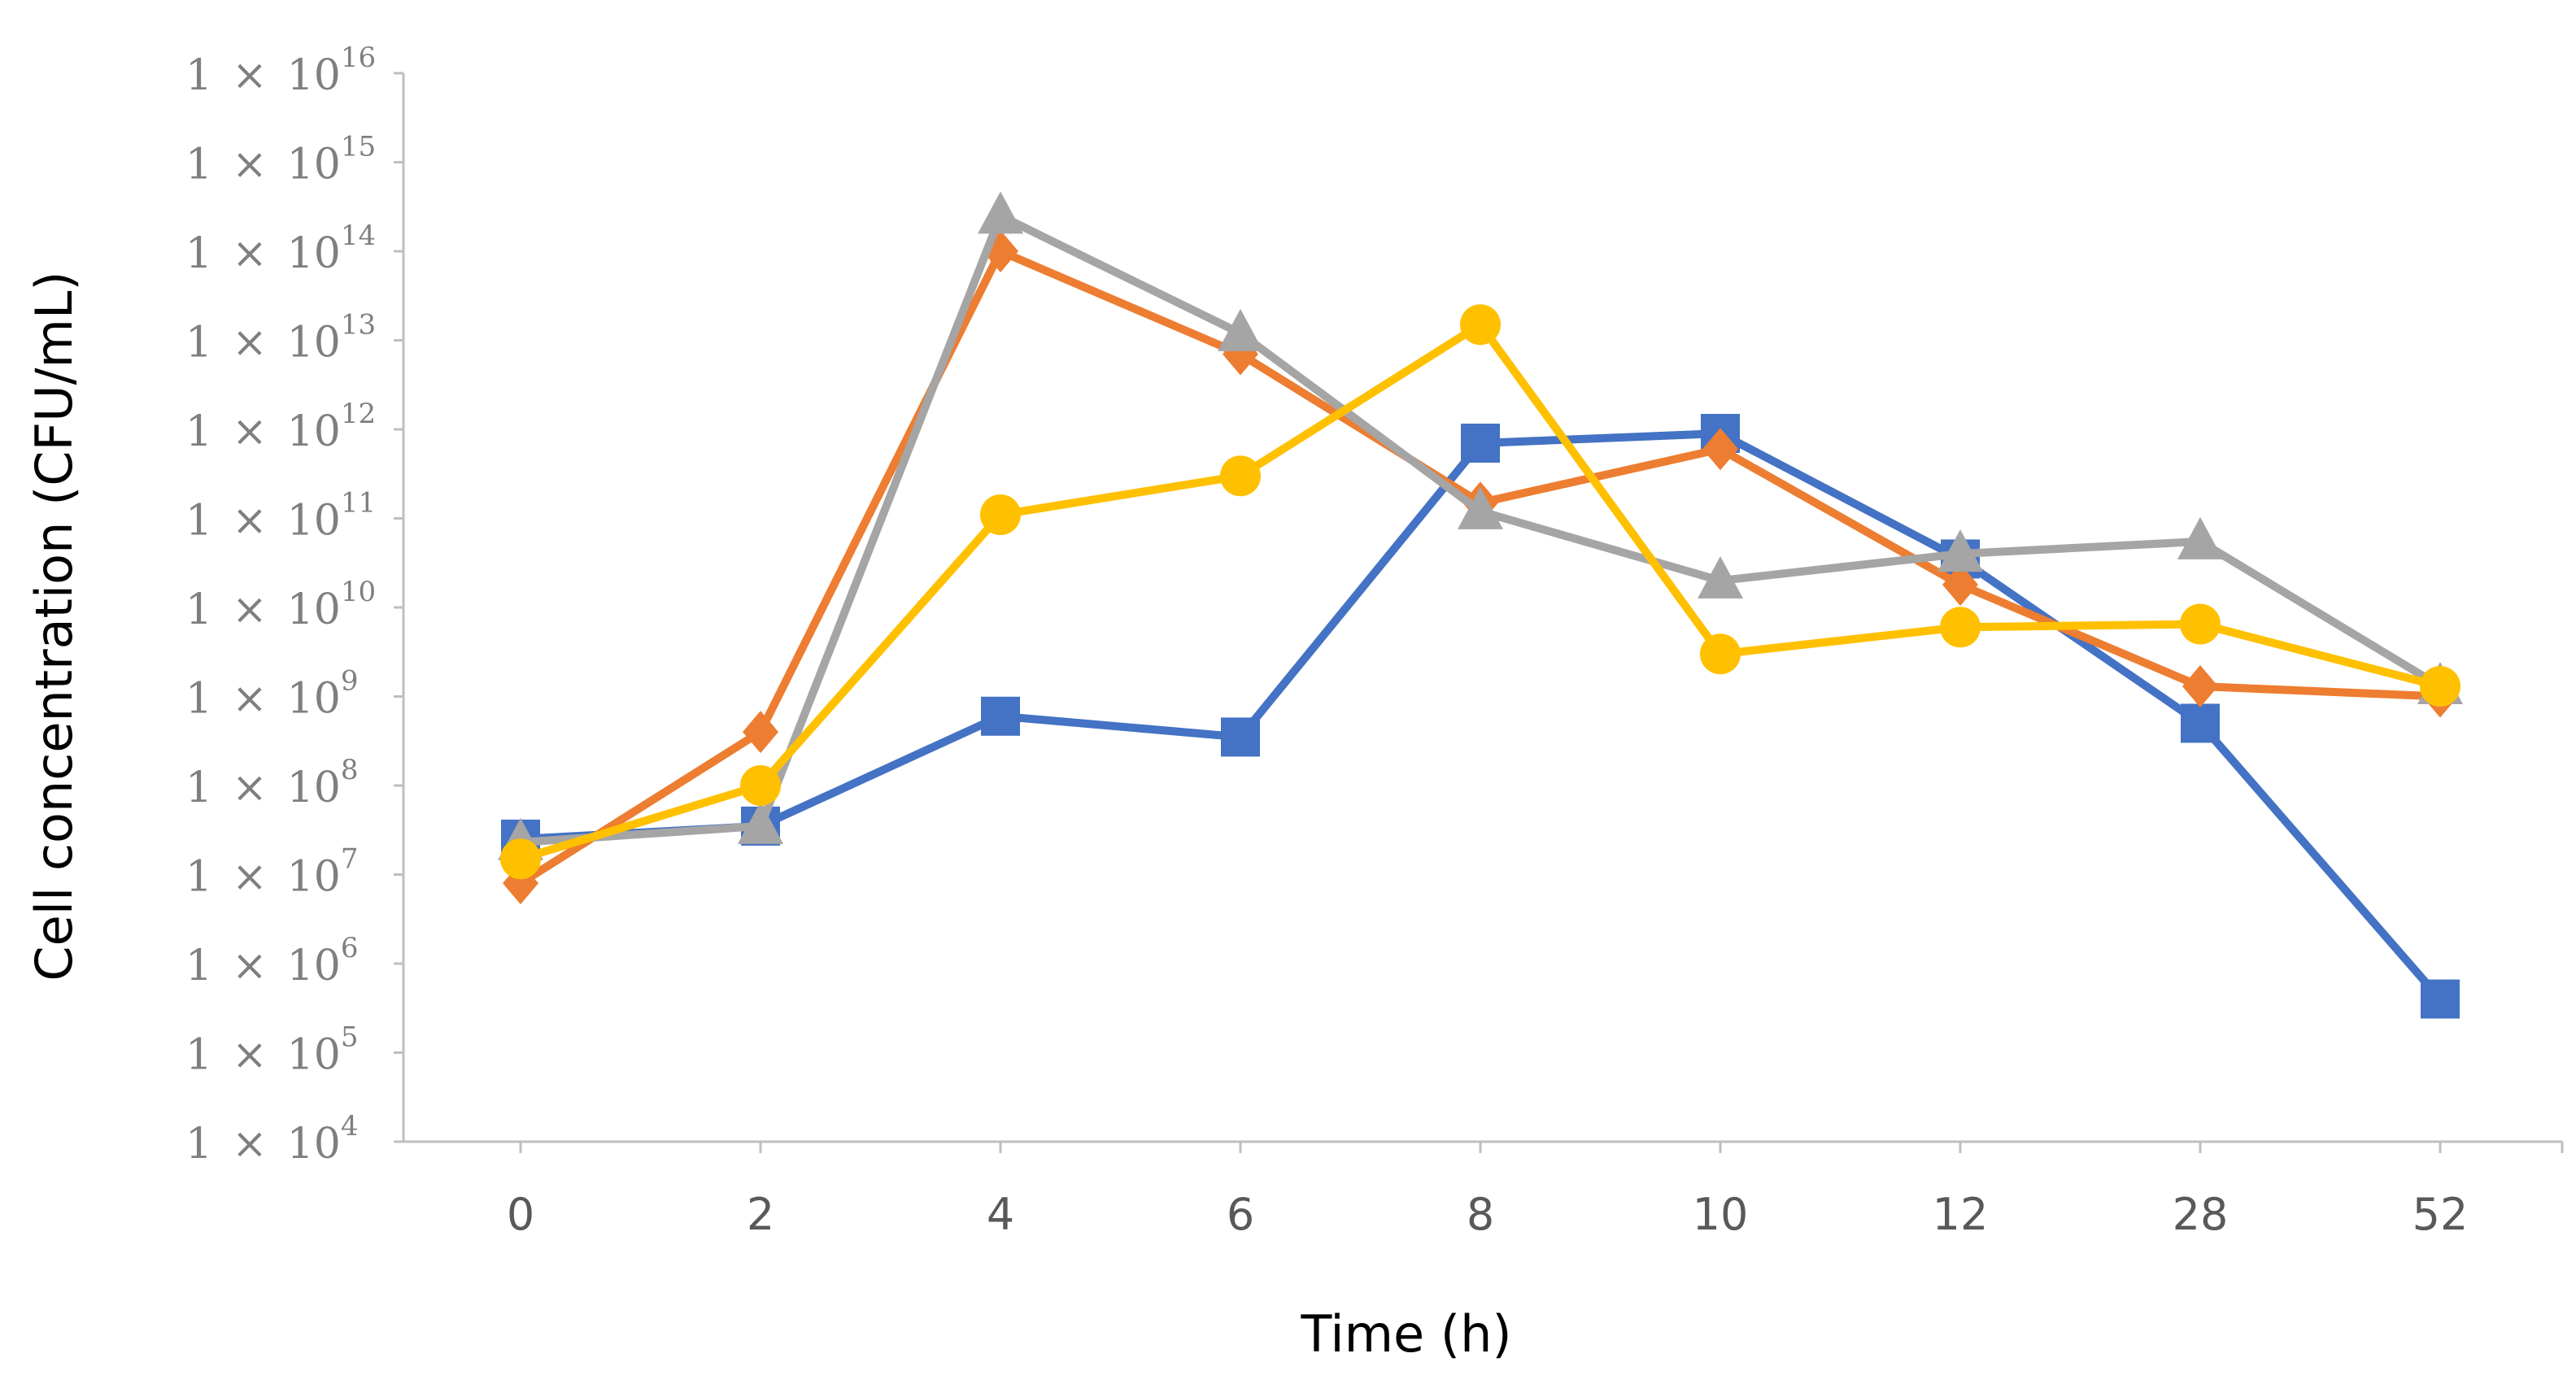 This screenshot has width=2576, height=1384. Describe the element at coordinates (2441, 1214) in the screenshot. I see `x-tick-label: 52` at that location.